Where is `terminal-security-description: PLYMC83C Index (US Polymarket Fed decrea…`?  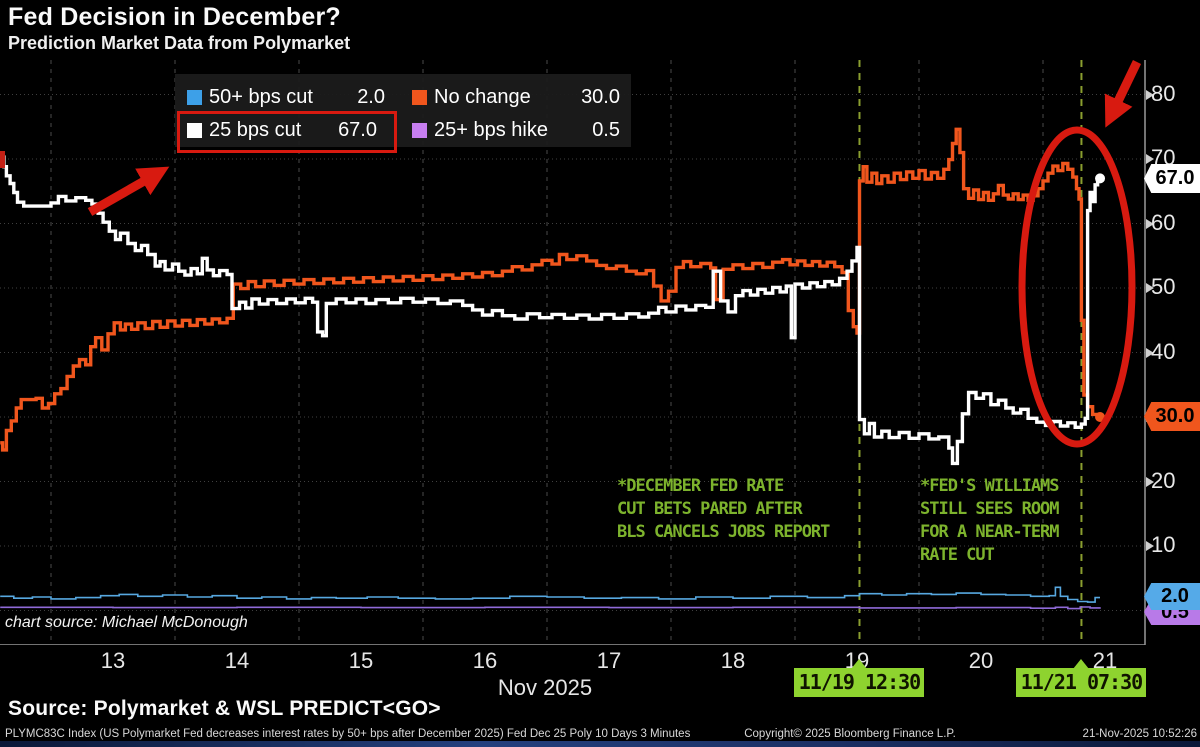
terminal-security-description: PLYMC83C Index (US Polymarket Fed decrea… is located at coordinates (348, 734).